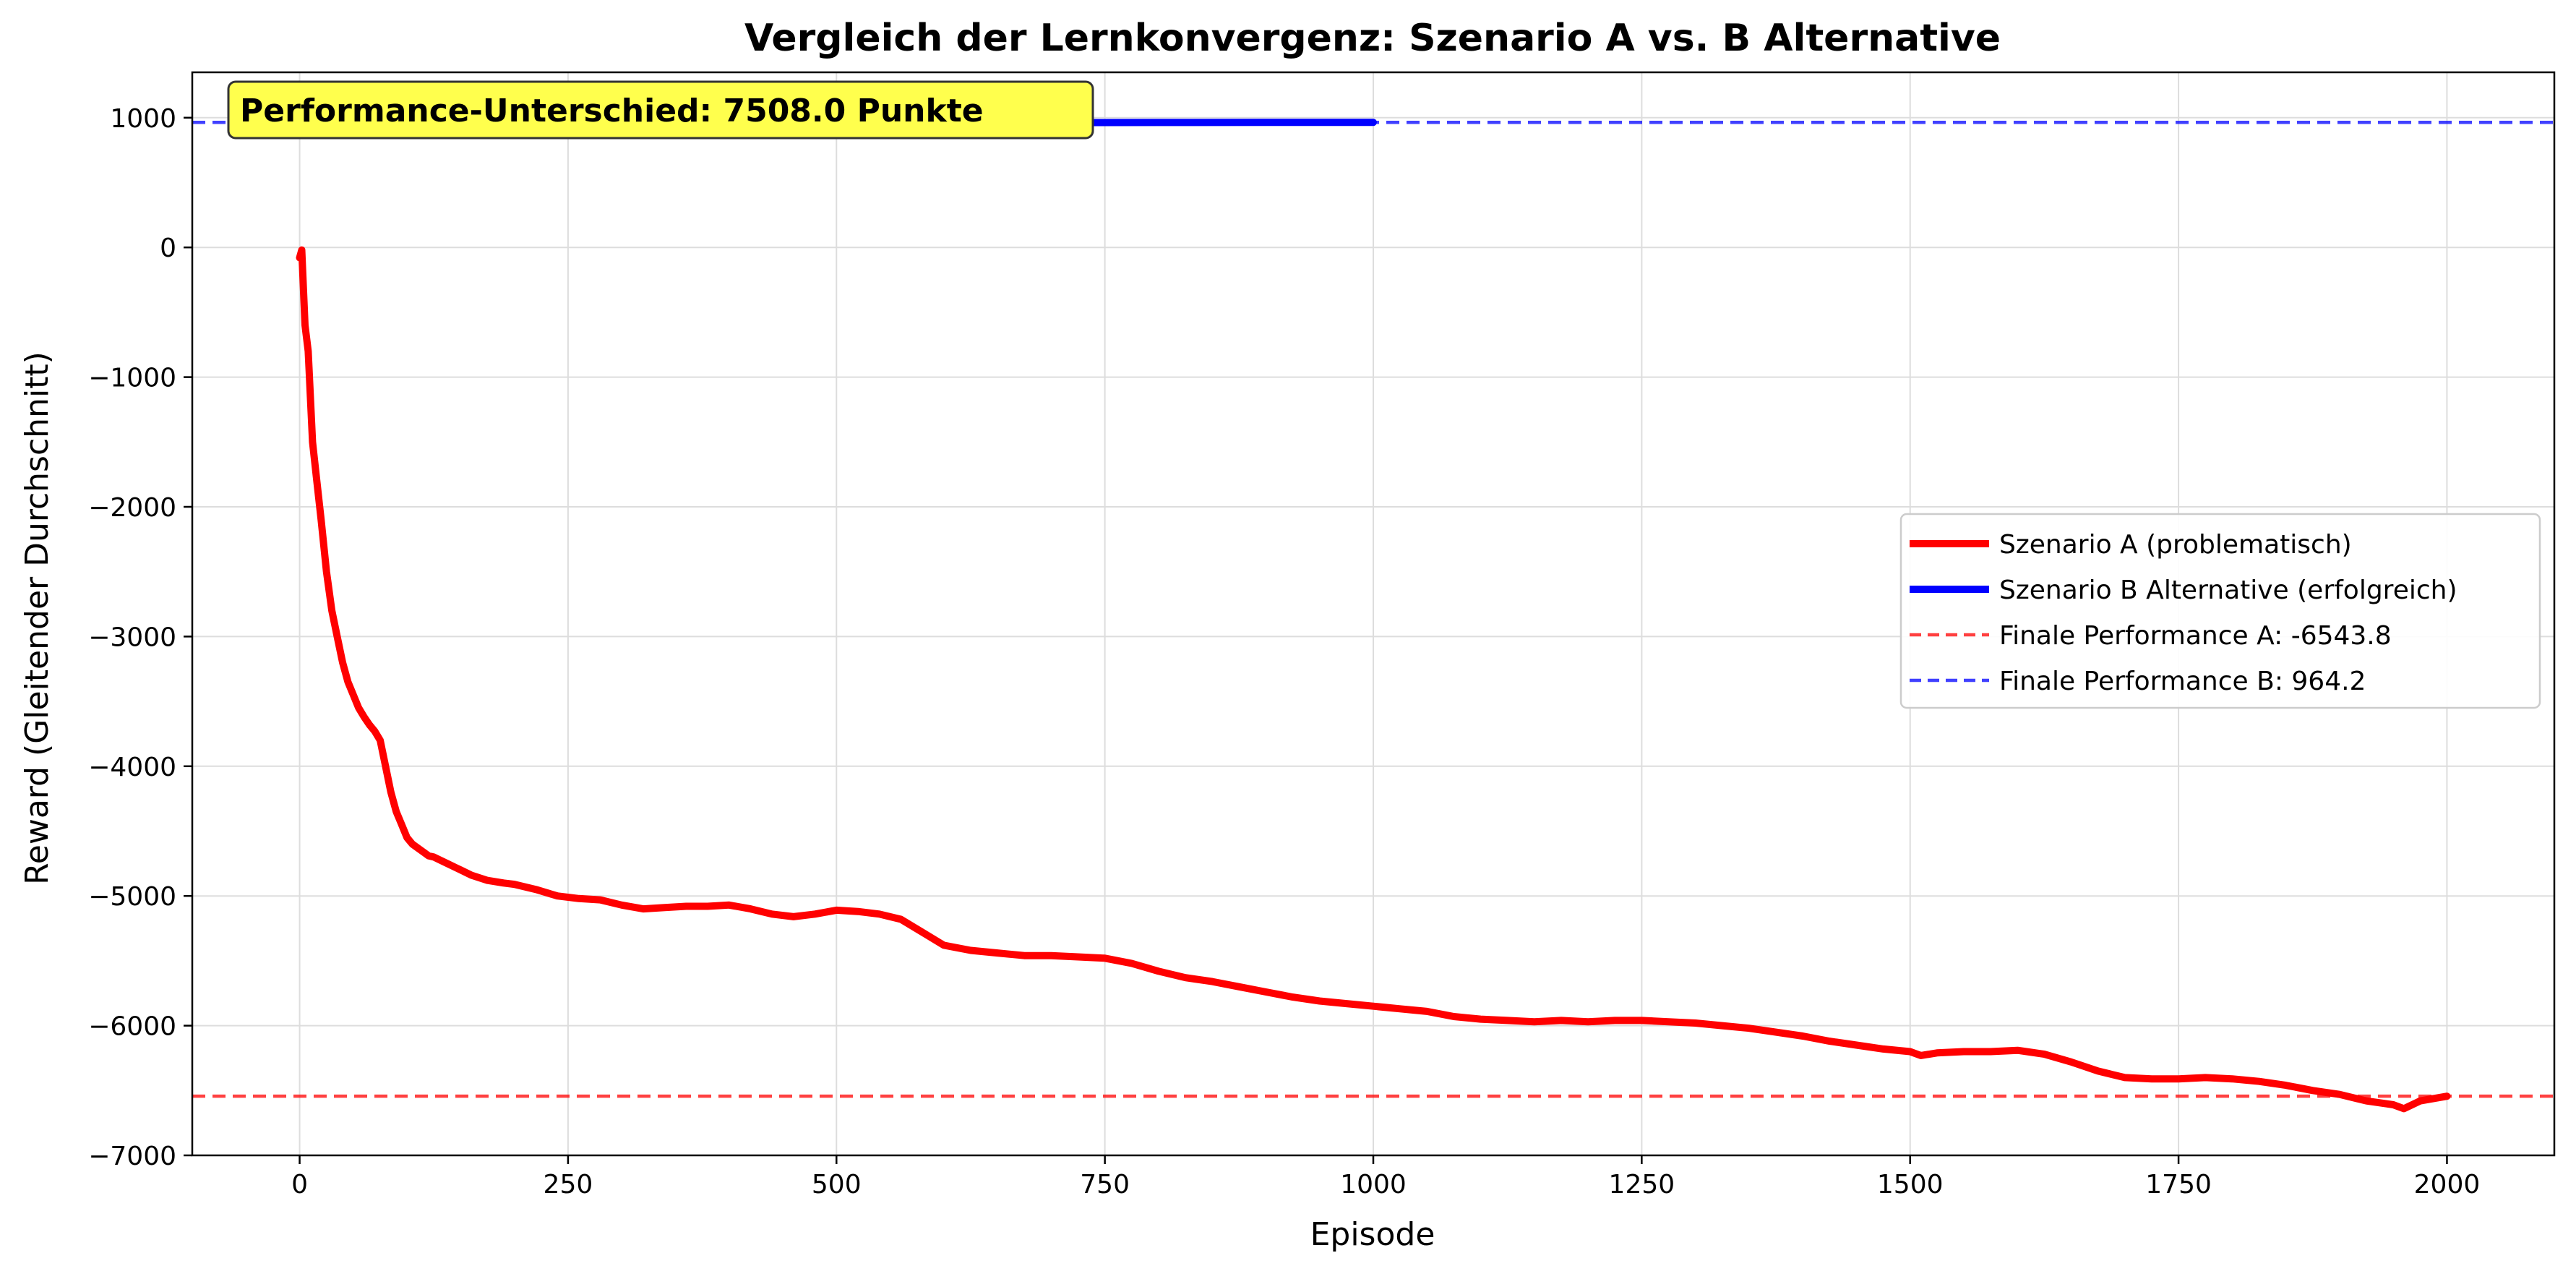  I want to click on y-tick-label-2: −5000, so click(132, 897).